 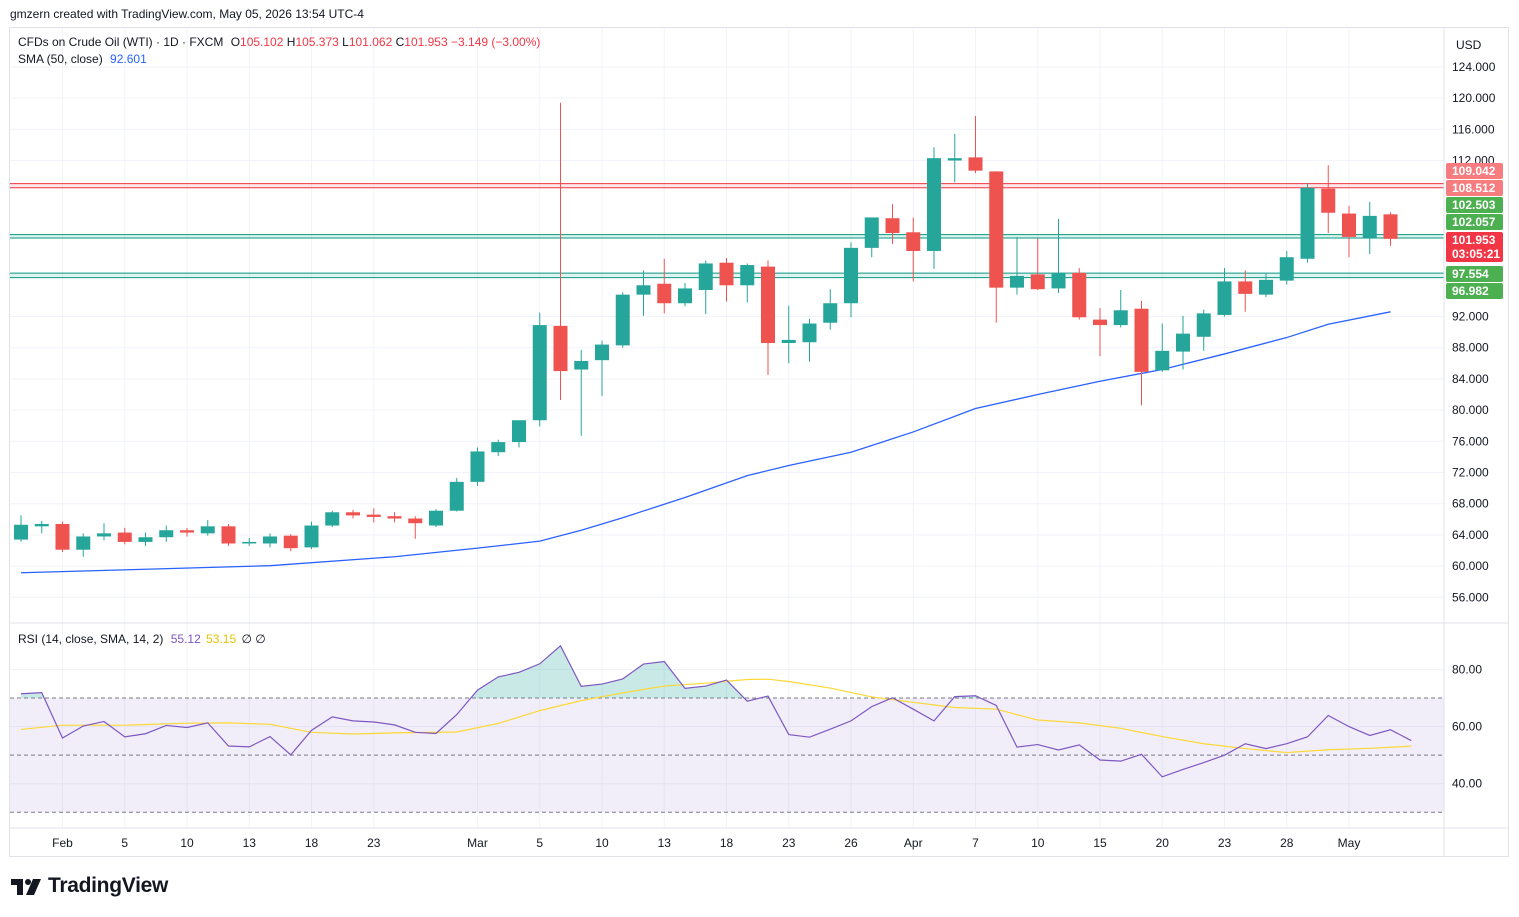 What do you see at coordinates (262, 42) in the screenshot?
I see `open-value: 105.102` at bounding box center [262, 42].